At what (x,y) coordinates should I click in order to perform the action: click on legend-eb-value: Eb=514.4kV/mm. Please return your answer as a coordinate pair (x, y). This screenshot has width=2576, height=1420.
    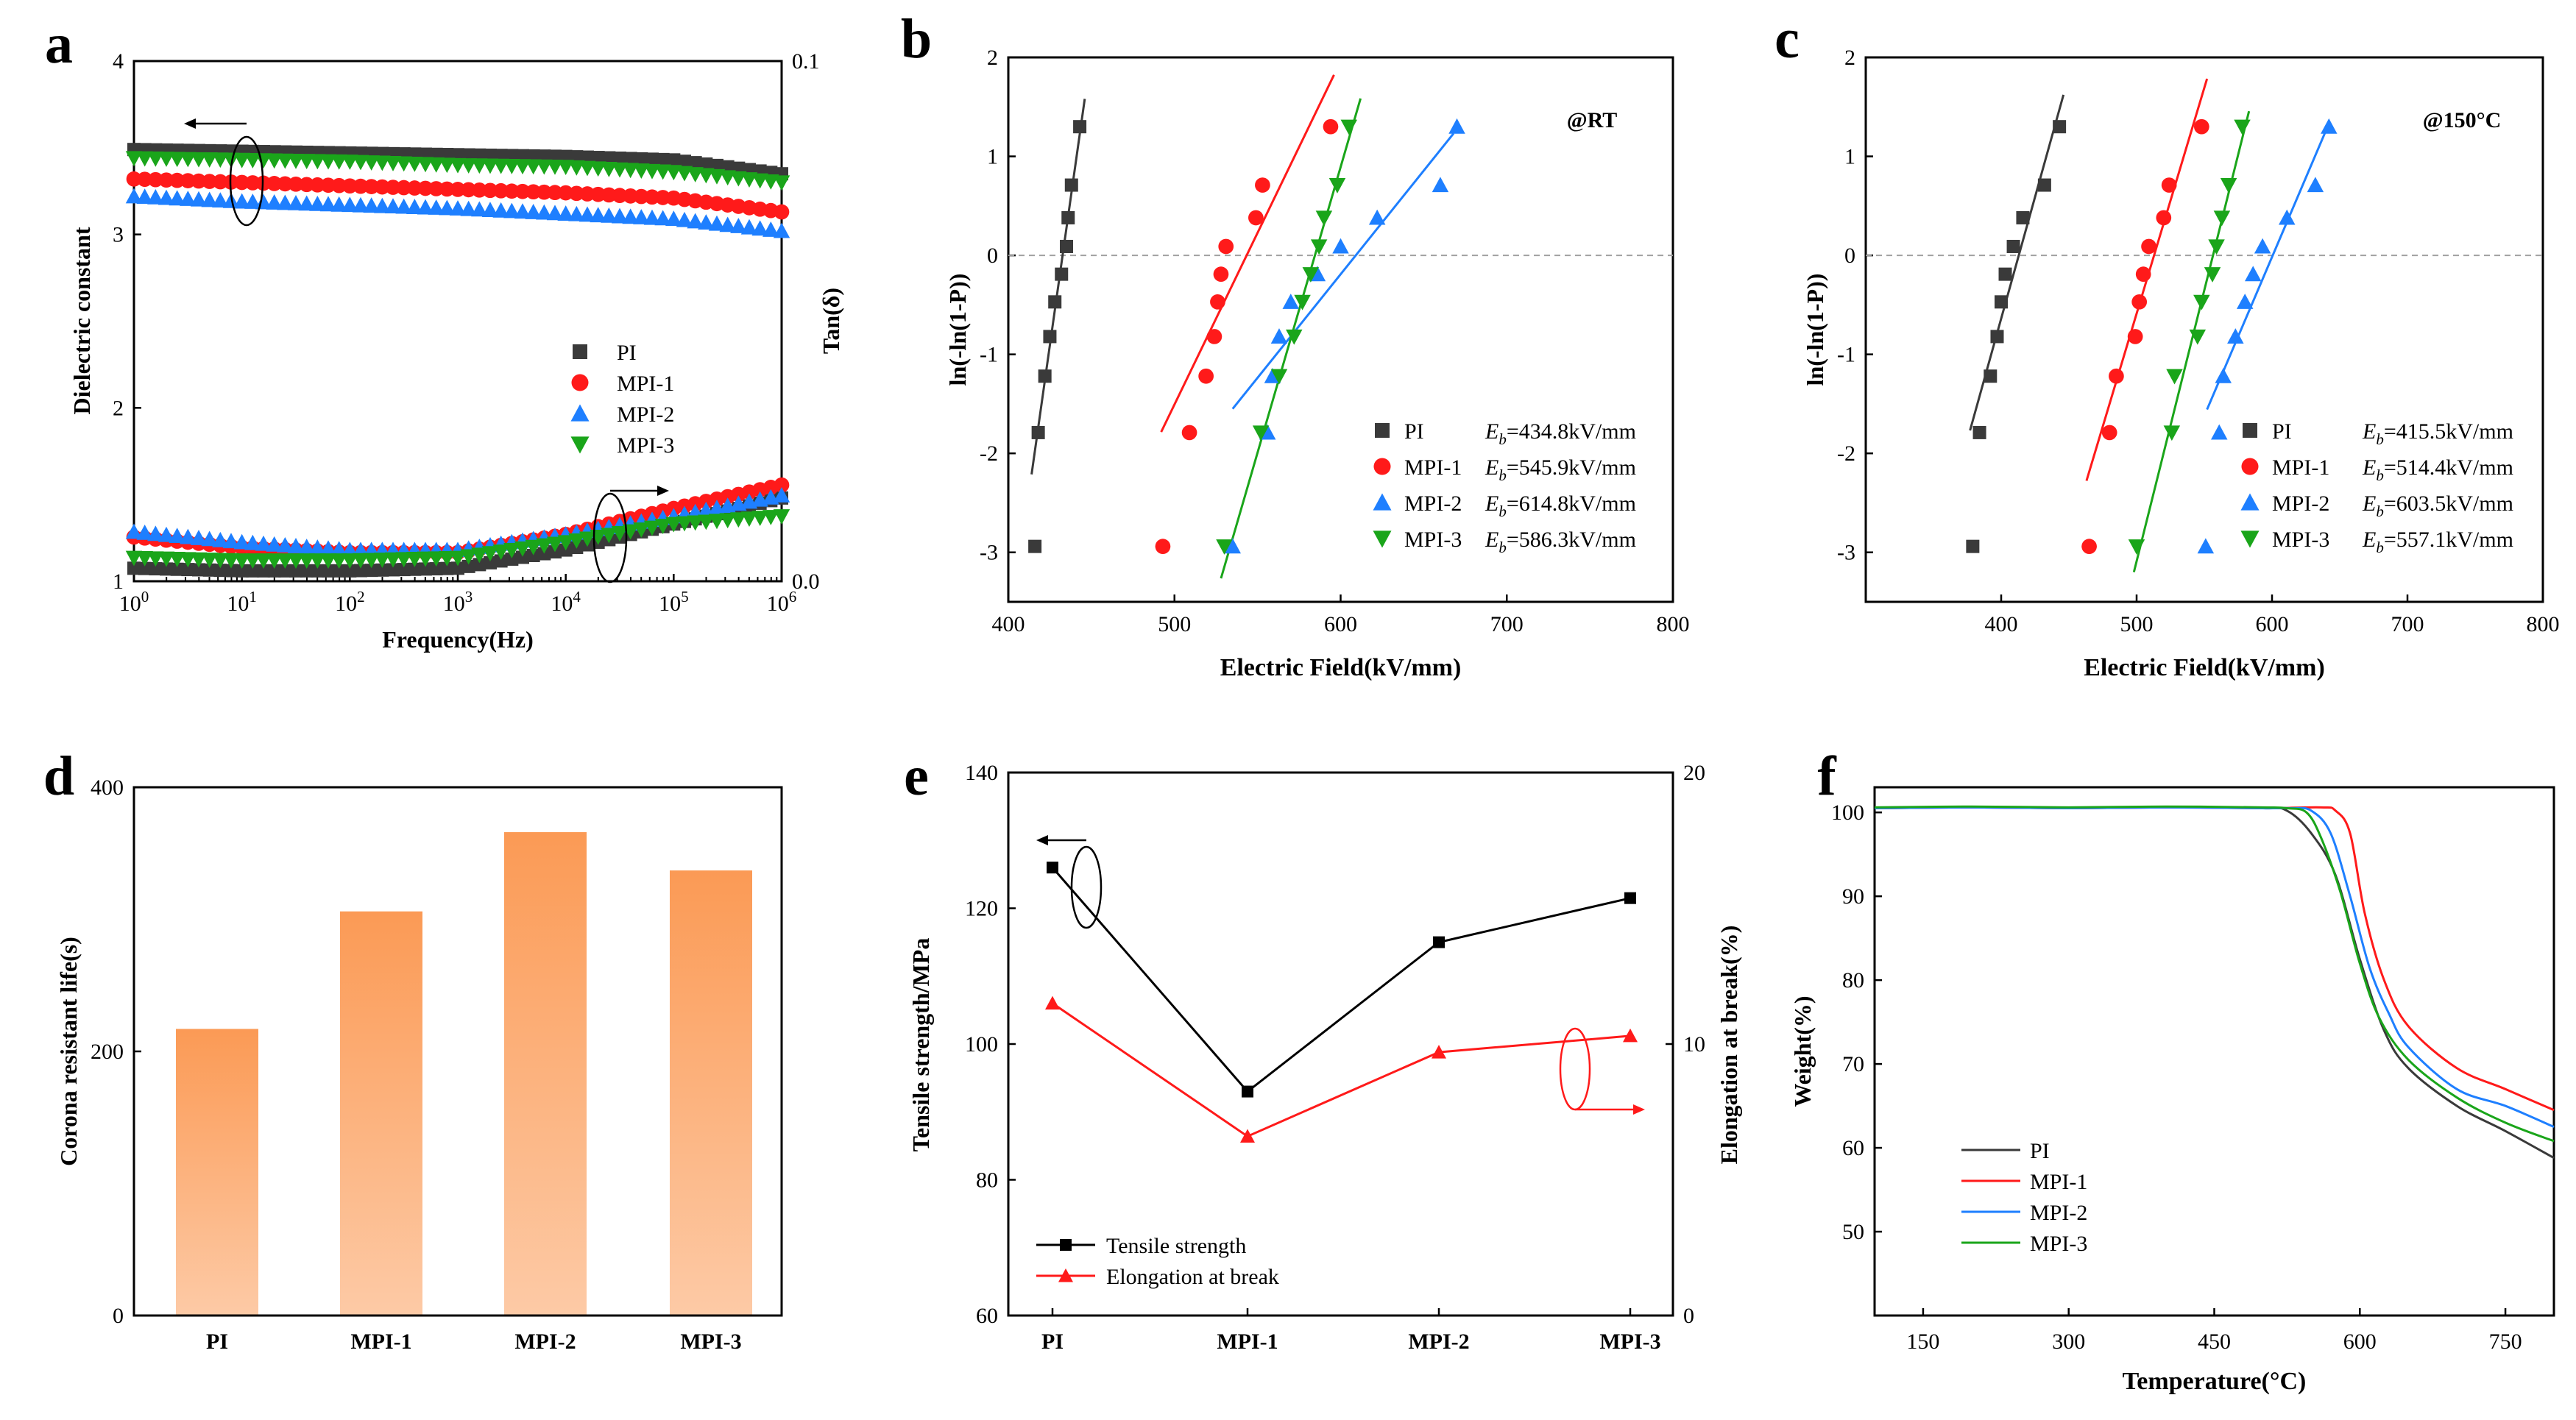
    Looking at the image, I should click on (2437, 469).